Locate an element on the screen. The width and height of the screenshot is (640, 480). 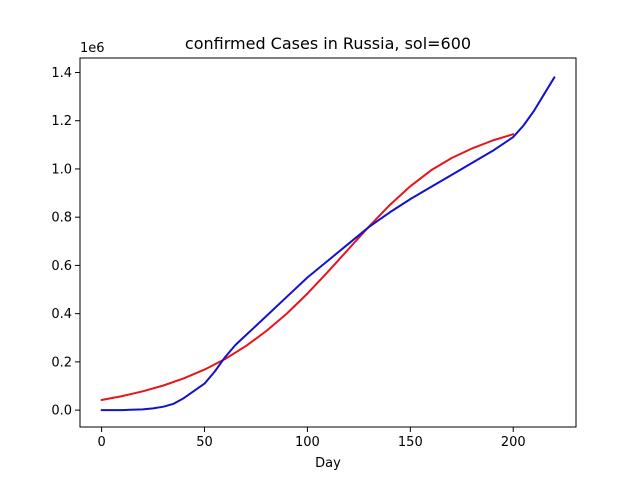
y-tick-label: 0.6 is located at coordinates (61, 266).